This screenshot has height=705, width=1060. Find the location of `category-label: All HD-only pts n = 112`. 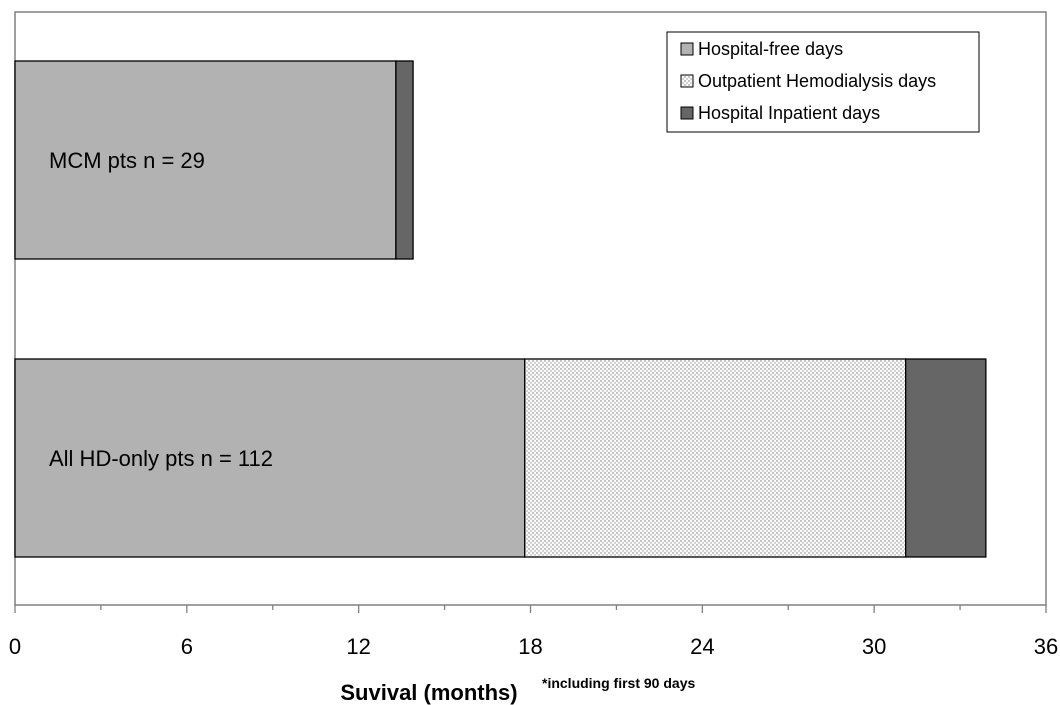

category-label: All HD-only pts n = 112 is located at coordinates (161, 458).